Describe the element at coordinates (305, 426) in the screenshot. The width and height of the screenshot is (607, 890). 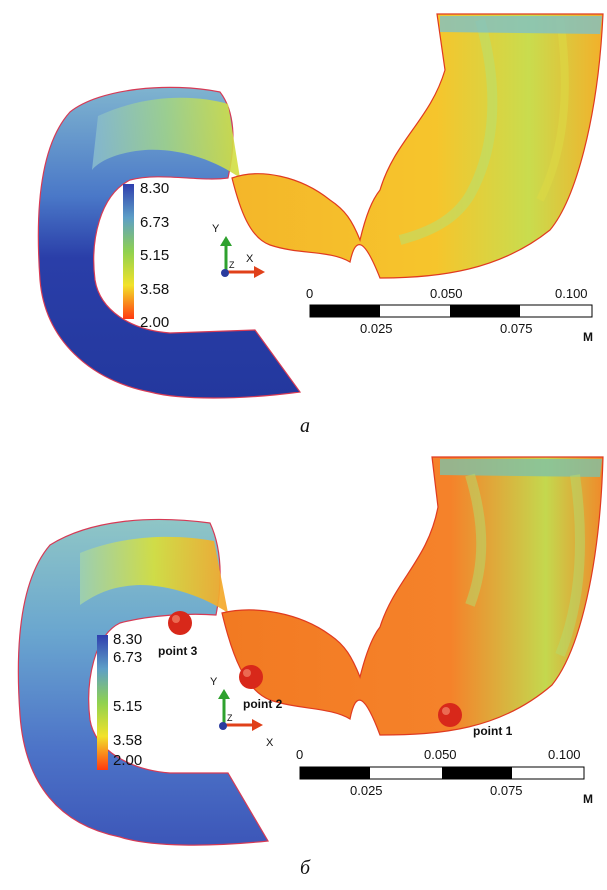
I see `panel-label: a` at that location.